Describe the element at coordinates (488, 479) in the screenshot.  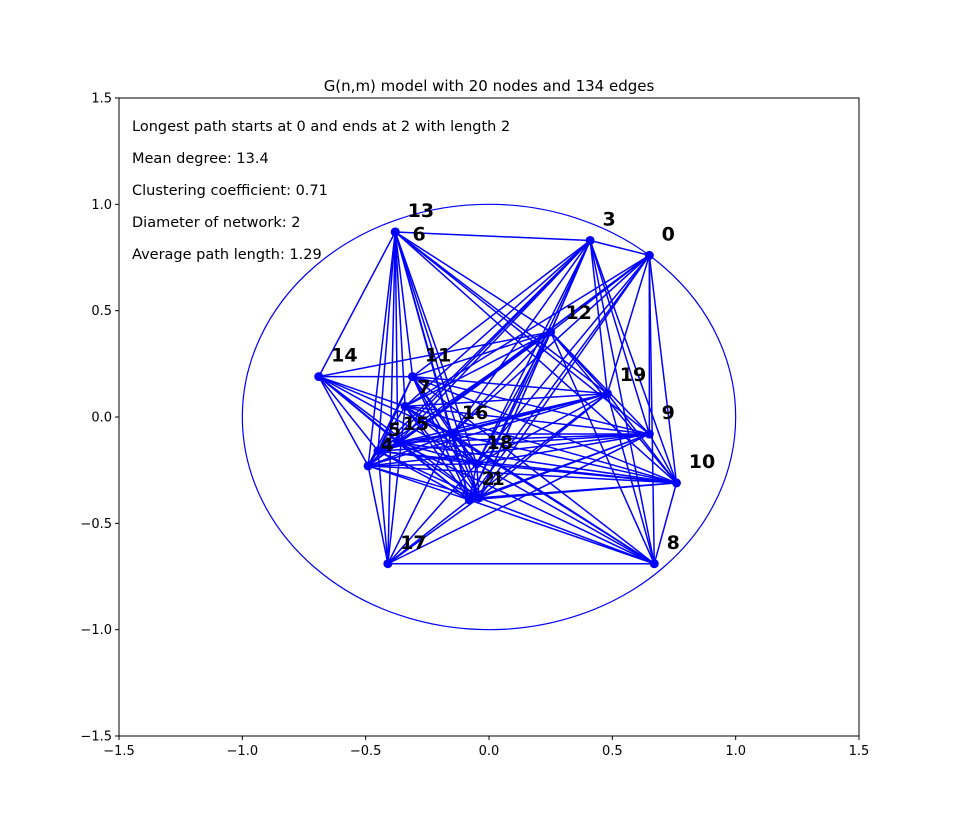
I see `node-label-2: 2` at that location.